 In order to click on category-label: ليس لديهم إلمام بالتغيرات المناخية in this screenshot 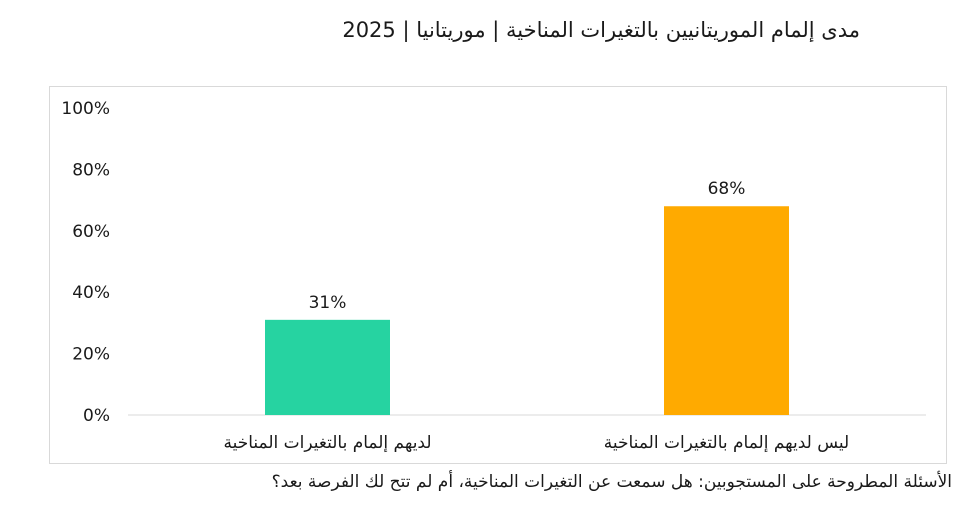, I will do `click(726, 443)`.